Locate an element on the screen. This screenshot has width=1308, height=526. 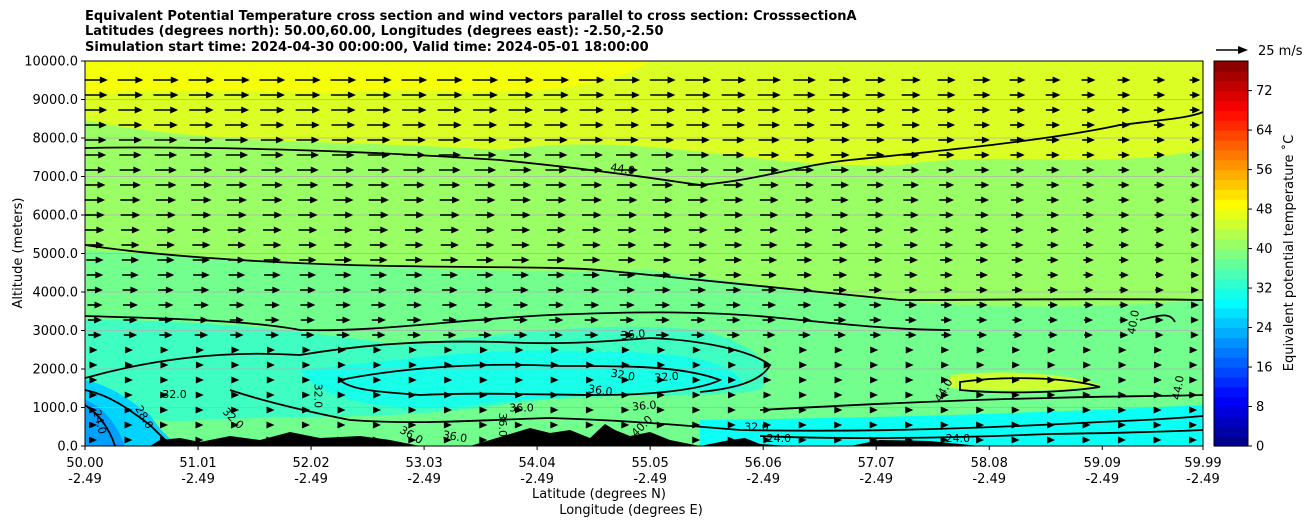
x-tick-label-lat-5: 55.05 is located at coordinates (650, 463).